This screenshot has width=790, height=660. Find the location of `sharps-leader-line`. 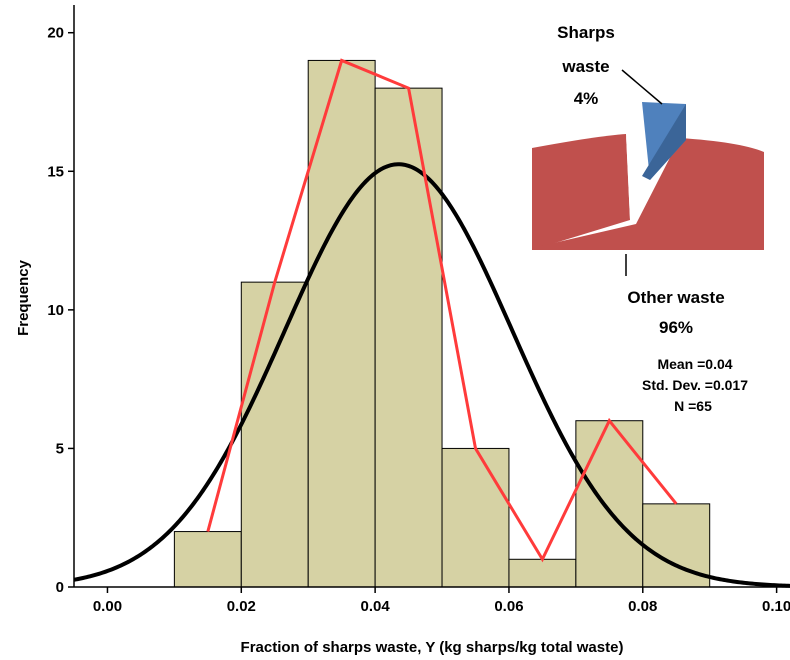

sharps-leader-line is located at coordinates (642, 87).